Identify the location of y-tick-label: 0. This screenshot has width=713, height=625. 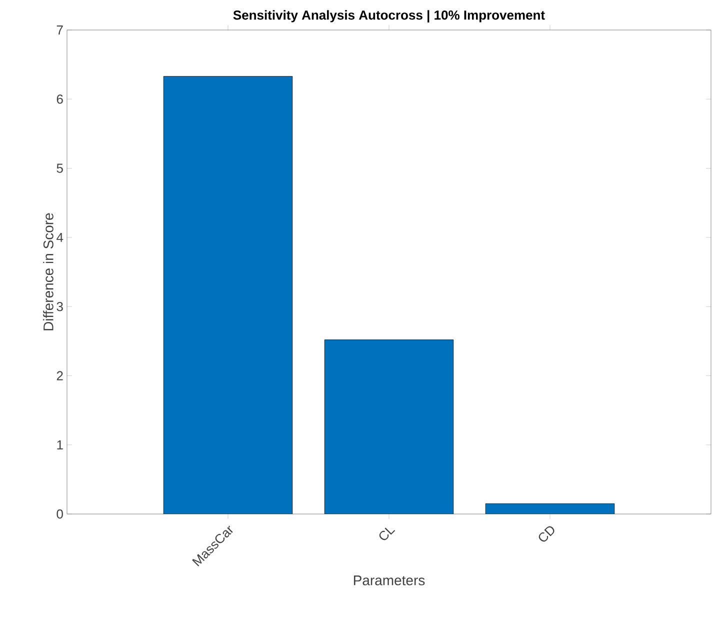
(59, 514).